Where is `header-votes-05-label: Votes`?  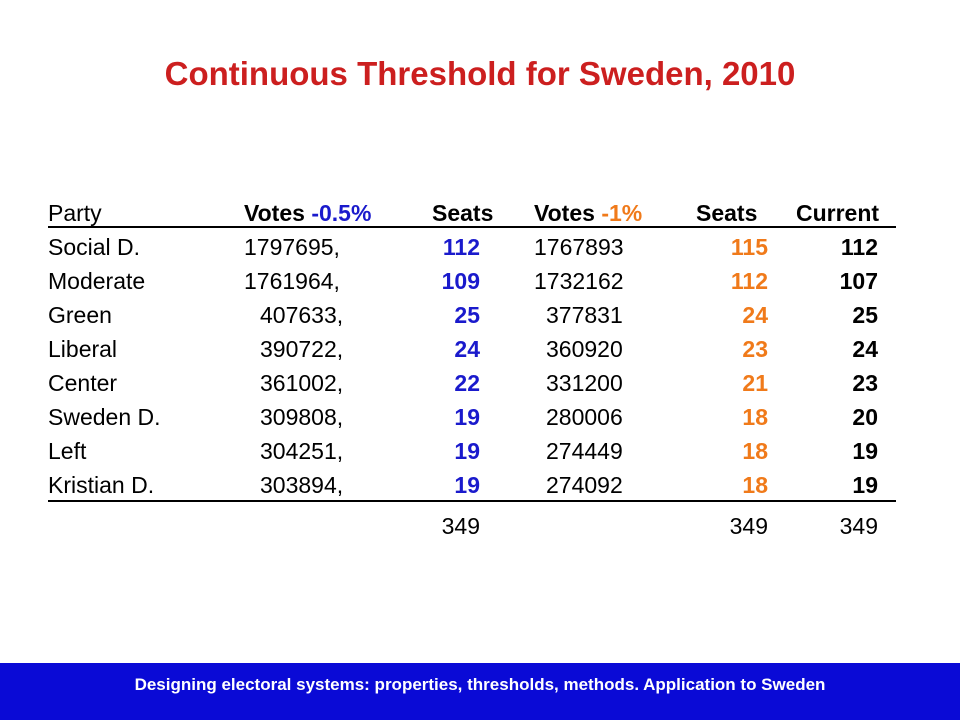
header-votes-05-label: Votes is located at coordinates (278, 213).